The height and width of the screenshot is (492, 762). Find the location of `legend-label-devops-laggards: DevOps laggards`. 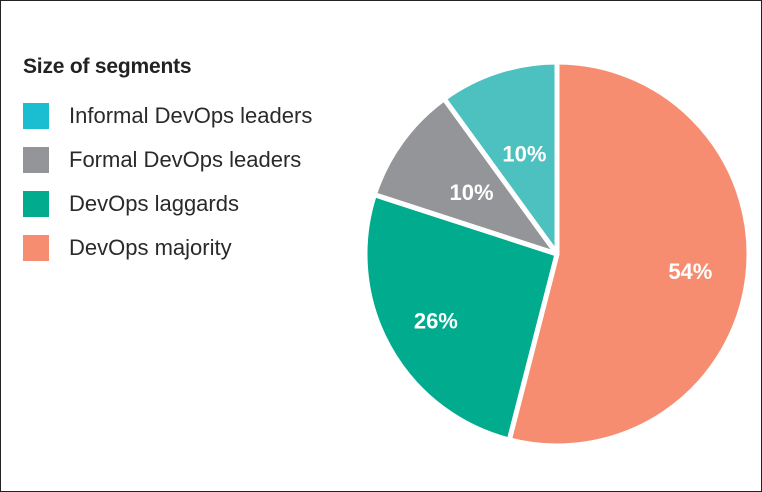

legend-label-devops-laggards: DevOps laggards is located at coordinates (154, 203).